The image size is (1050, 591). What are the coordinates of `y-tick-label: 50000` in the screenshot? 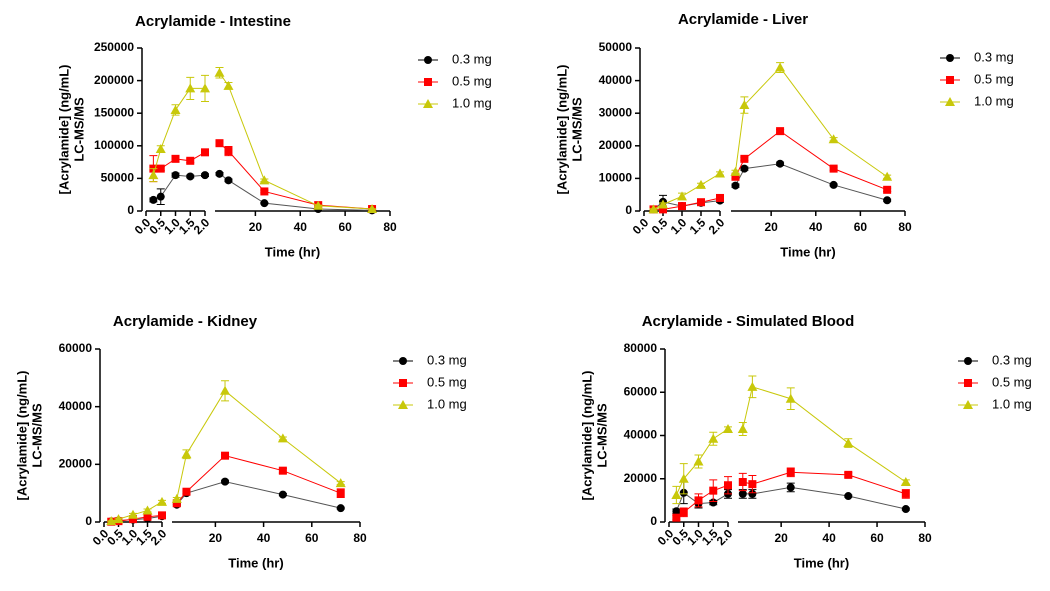 It's located at (118, 178).